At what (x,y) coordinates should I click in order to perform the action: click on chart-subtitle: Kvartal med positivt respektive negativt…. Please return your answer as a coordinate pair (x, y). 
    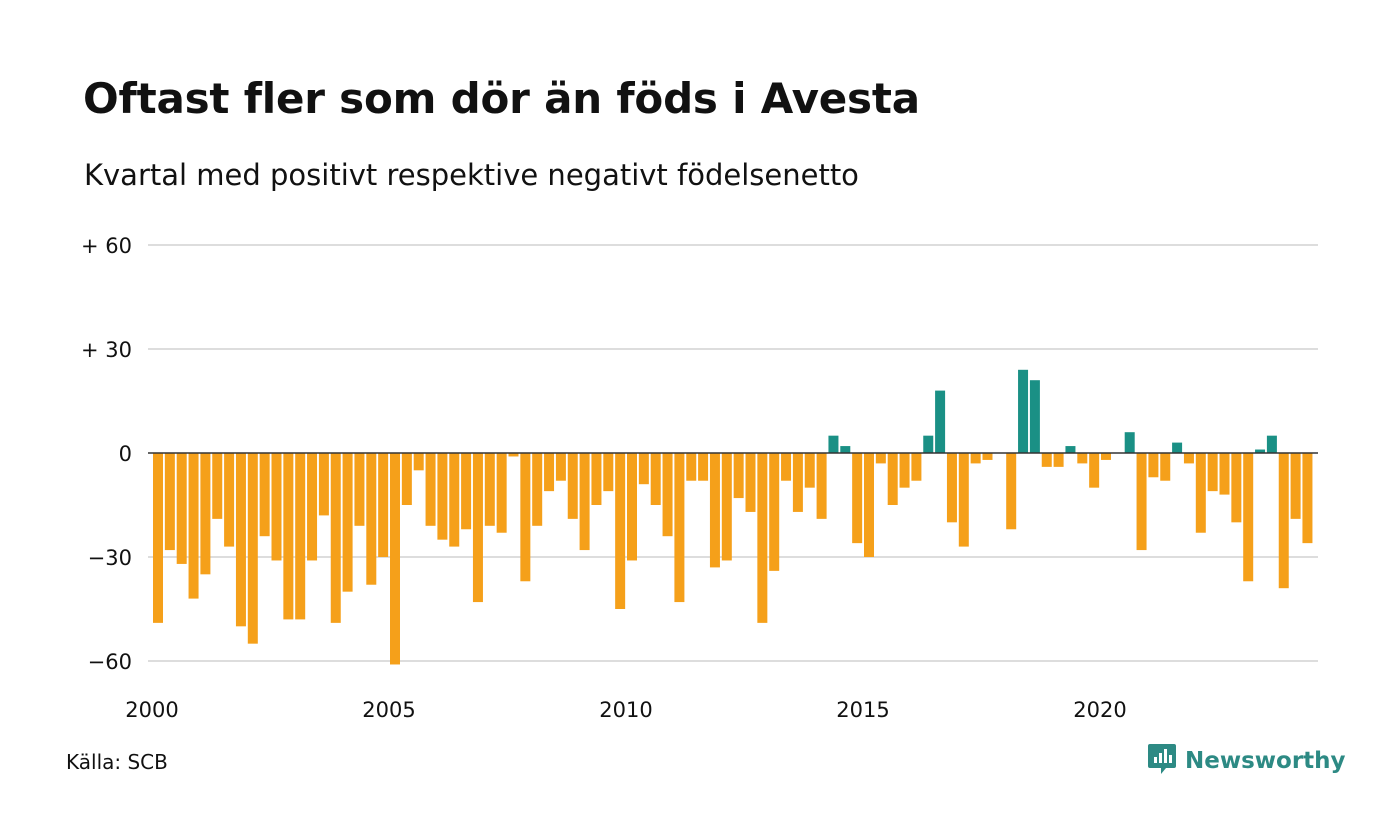
    Looking at the image, I should click on (471, 175).